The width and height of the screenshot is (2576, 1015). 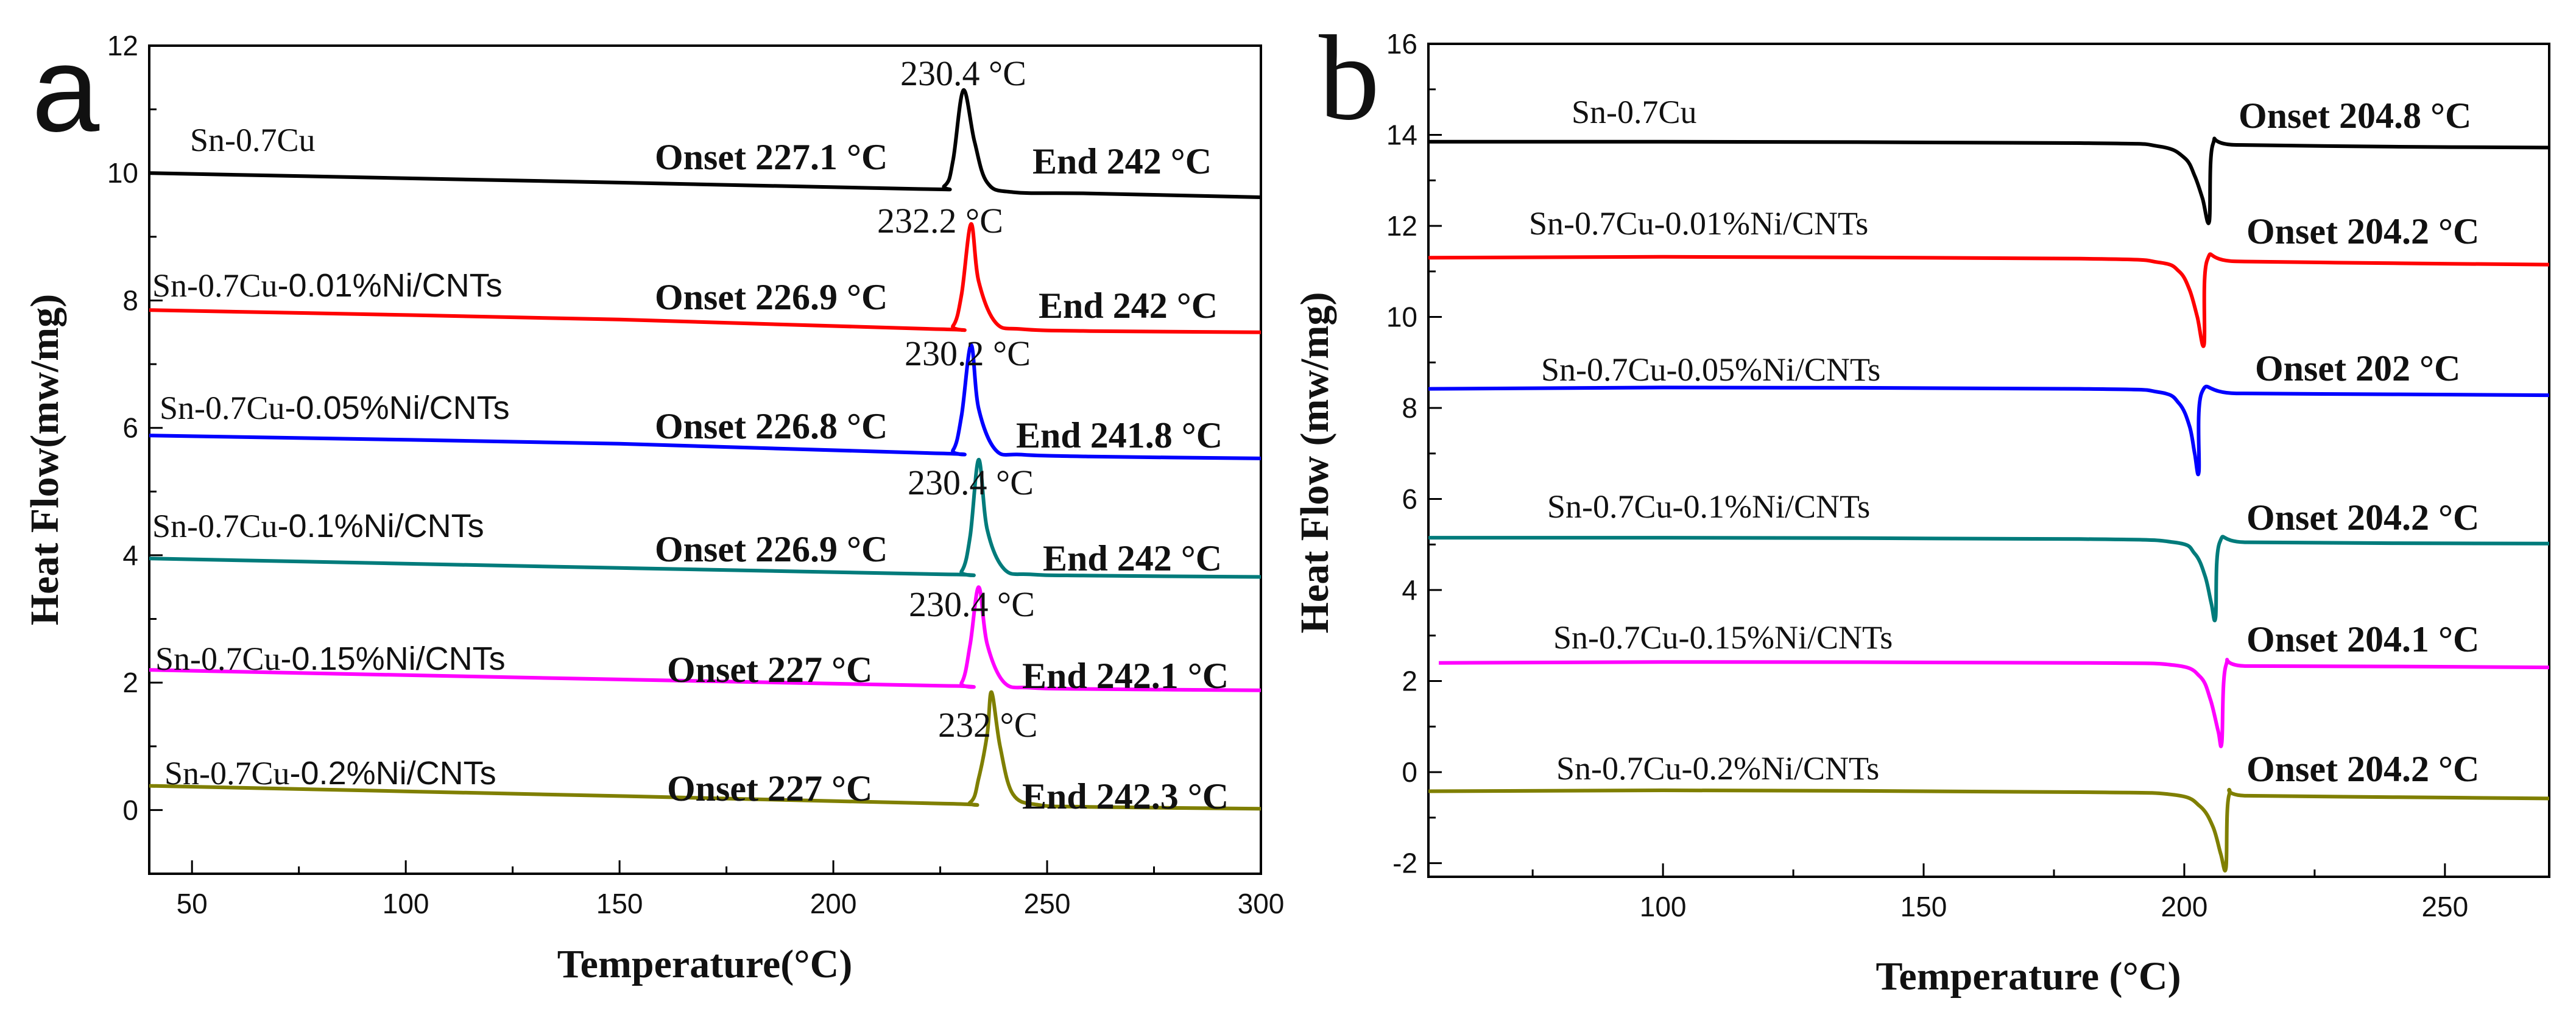 I want to click on a-end-label-0: End 242 °C, so click(x=1122, y=161).